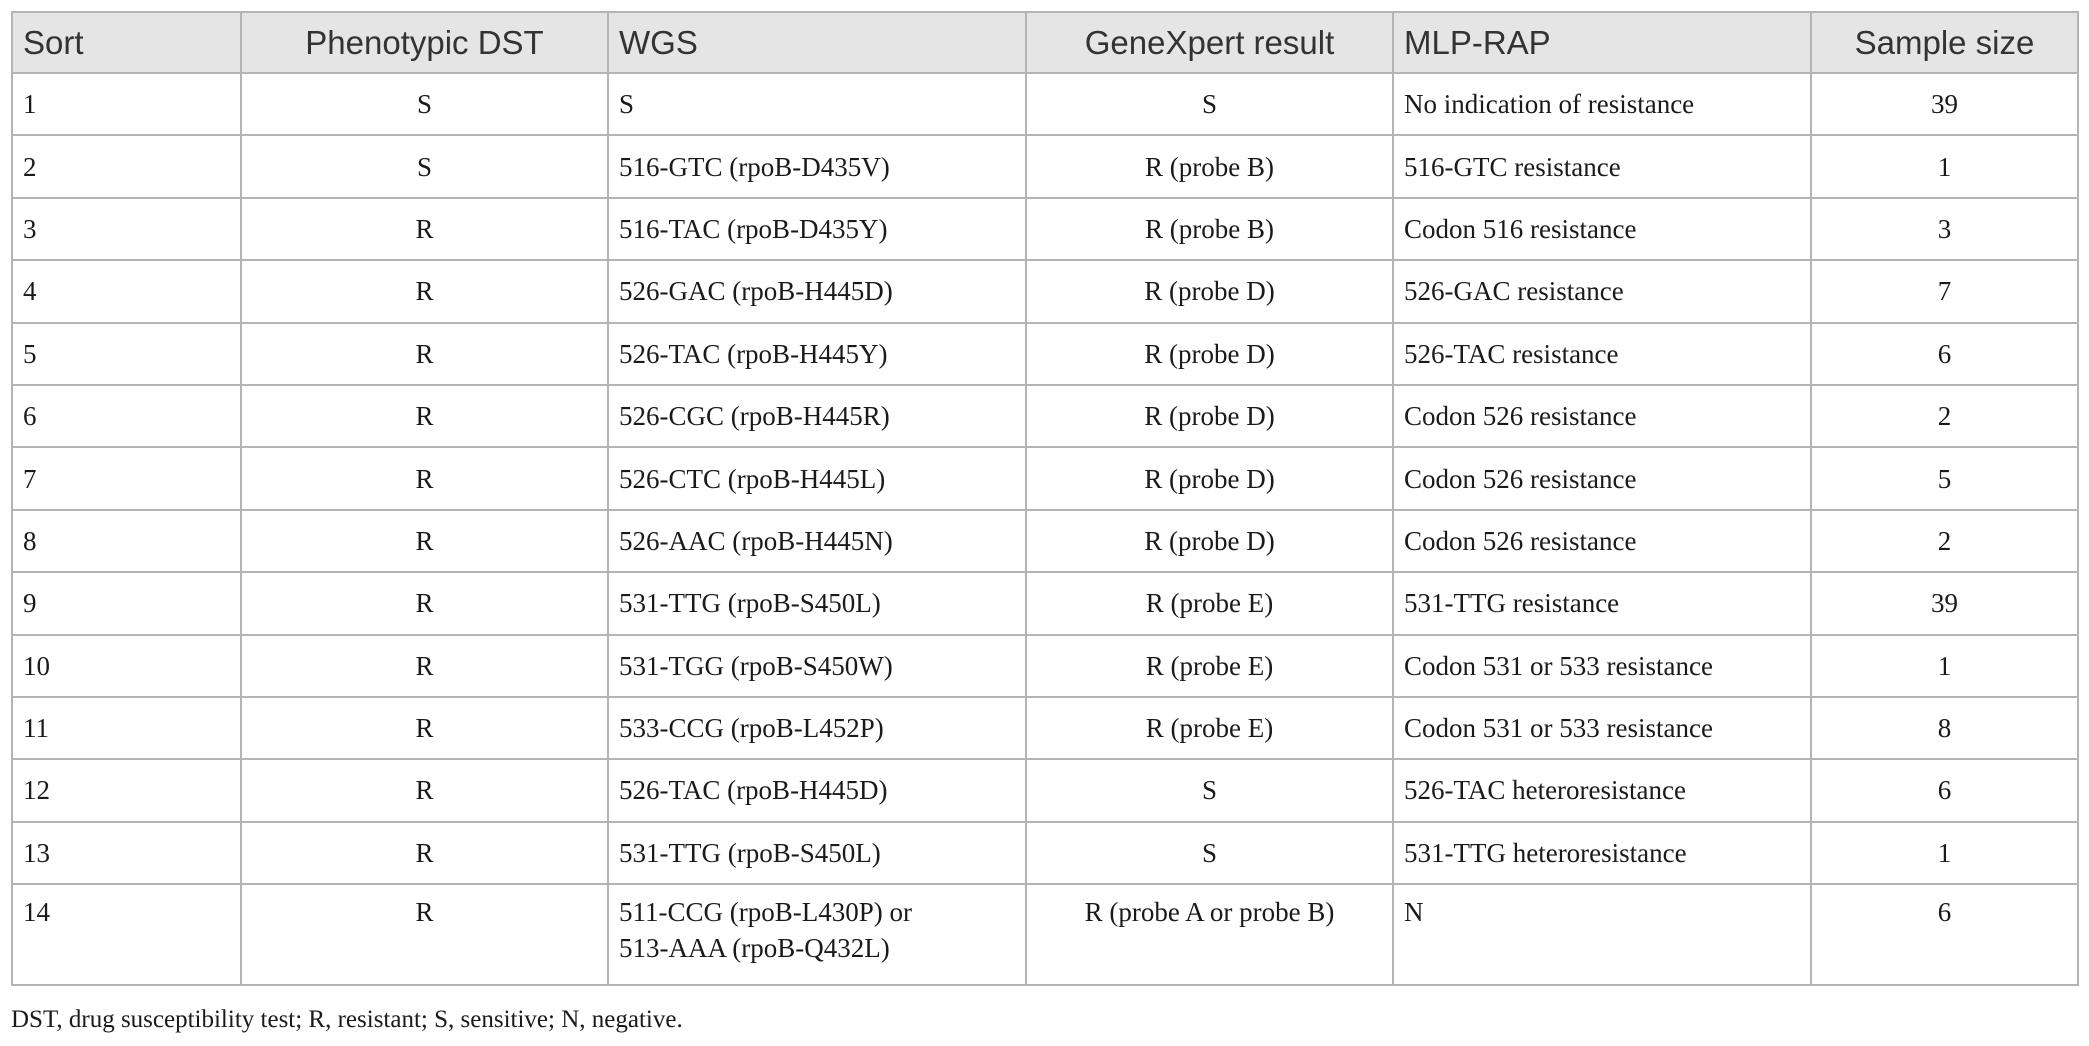  What do you see at coordinates (817, 229) in the screenshot?
I see `cell-wgs: 516-TAC (rpoB-D435Y)` at bounding box center [817, 229].